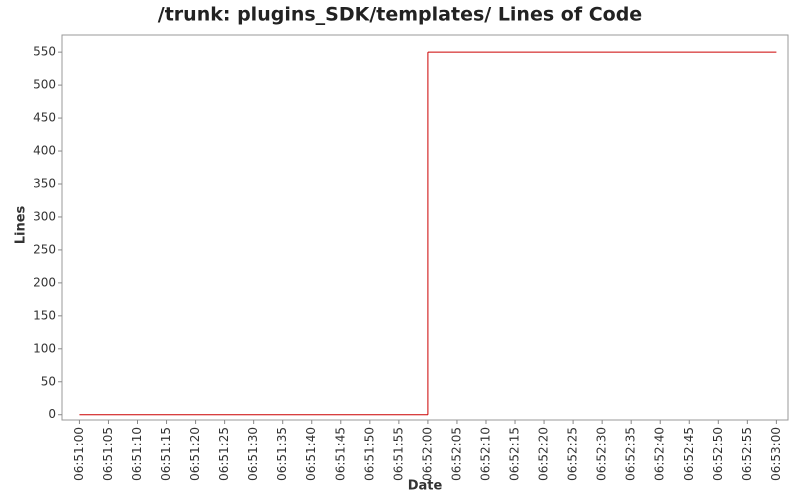  I want to click on x-tick-label: 06:52:30, so click(602, 454).